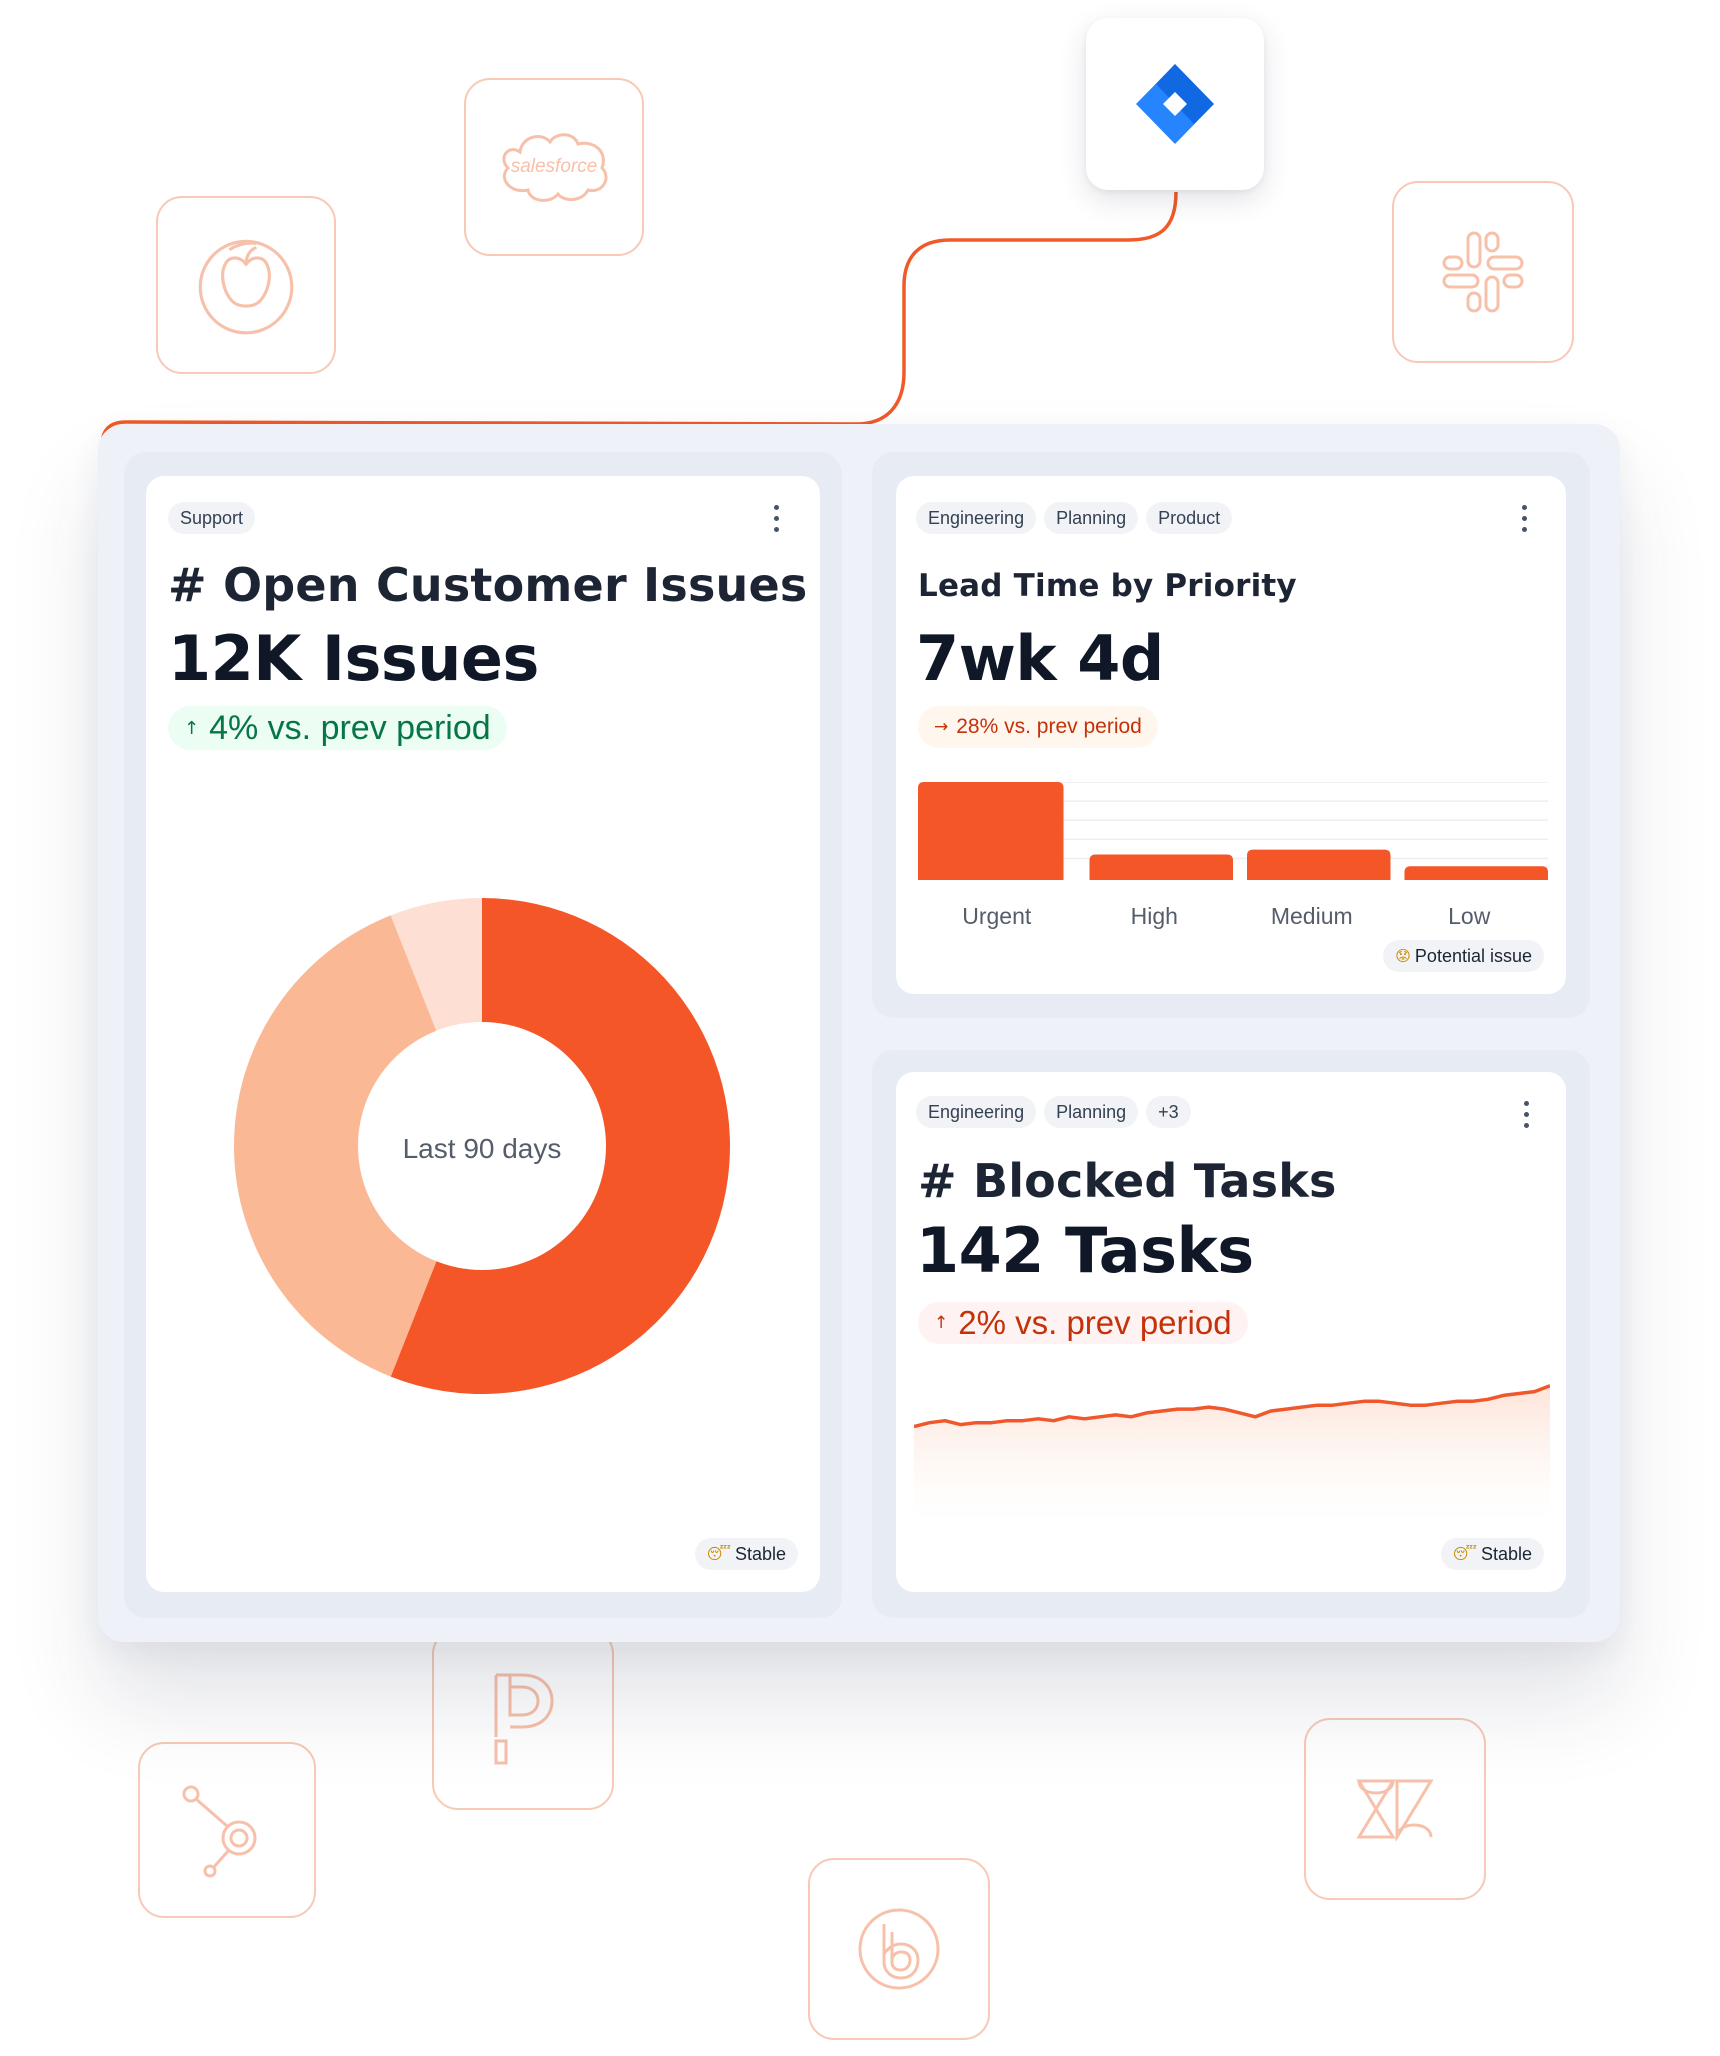  I want to click on tag-product: Product, so click(1189, 518).